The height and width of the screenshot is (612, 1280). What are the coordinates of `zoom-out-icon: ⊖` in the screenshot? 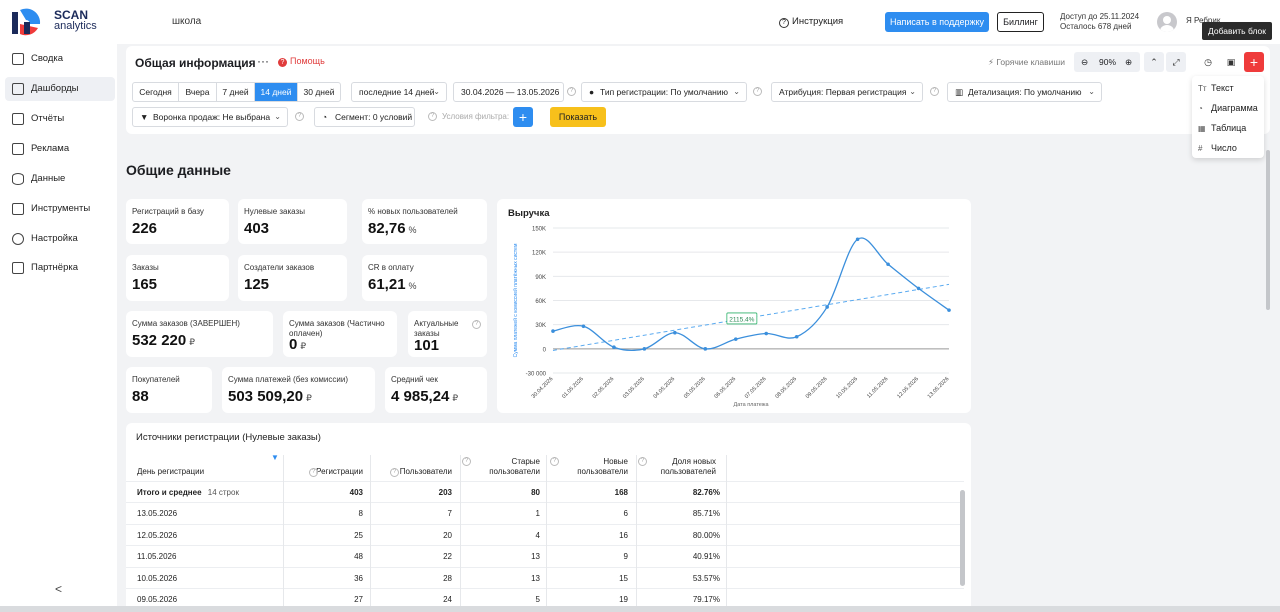 It's located at (1085, 62).